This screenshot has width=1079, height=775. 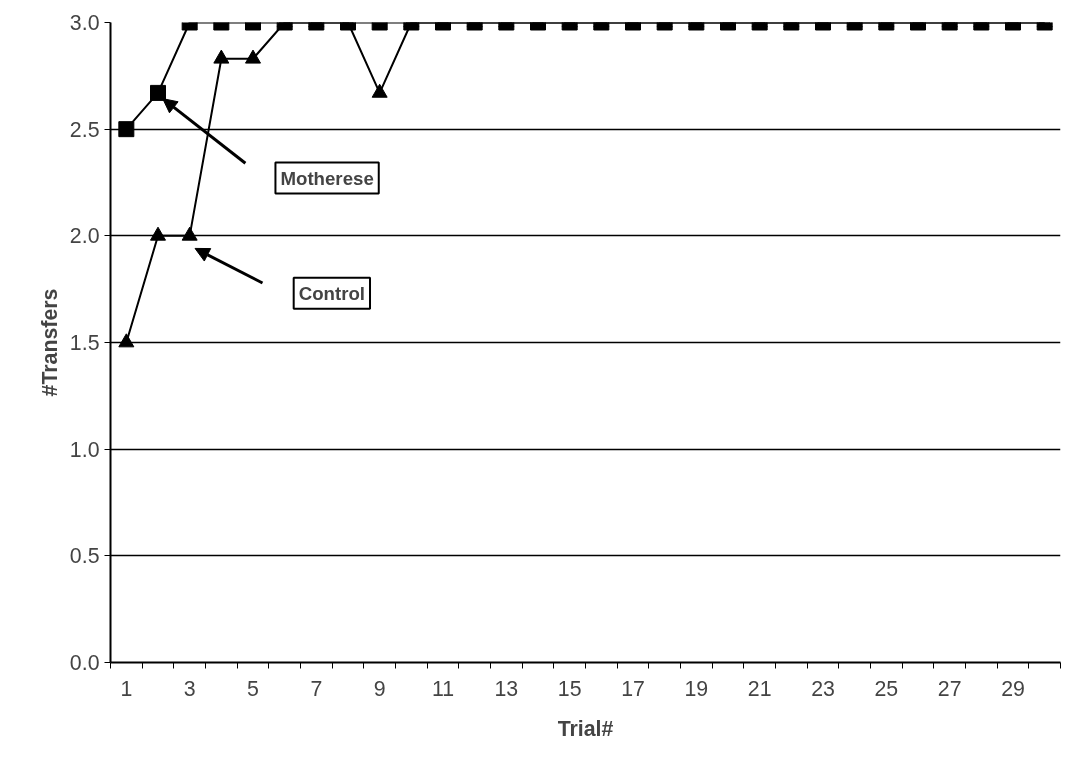 I want to click on y-axis-title: #Transfers, so click(x=49, y=342).